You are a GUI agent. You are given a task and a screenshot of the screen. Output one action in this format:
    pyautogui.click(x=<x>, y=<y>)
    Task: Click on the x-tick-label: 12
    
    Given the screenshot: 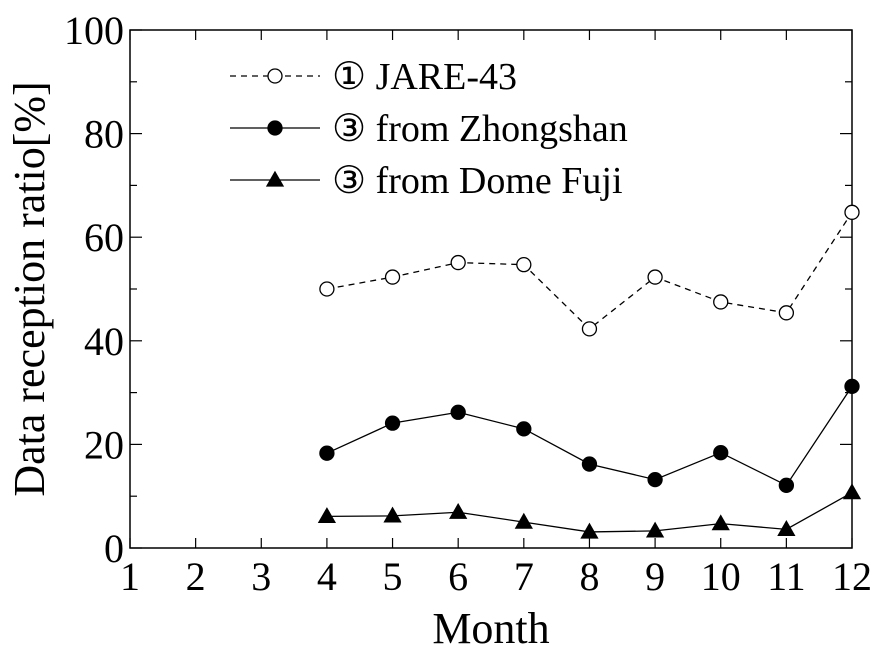 What is the action you would take?
    pyautogui.click(x=852, y=576)
    